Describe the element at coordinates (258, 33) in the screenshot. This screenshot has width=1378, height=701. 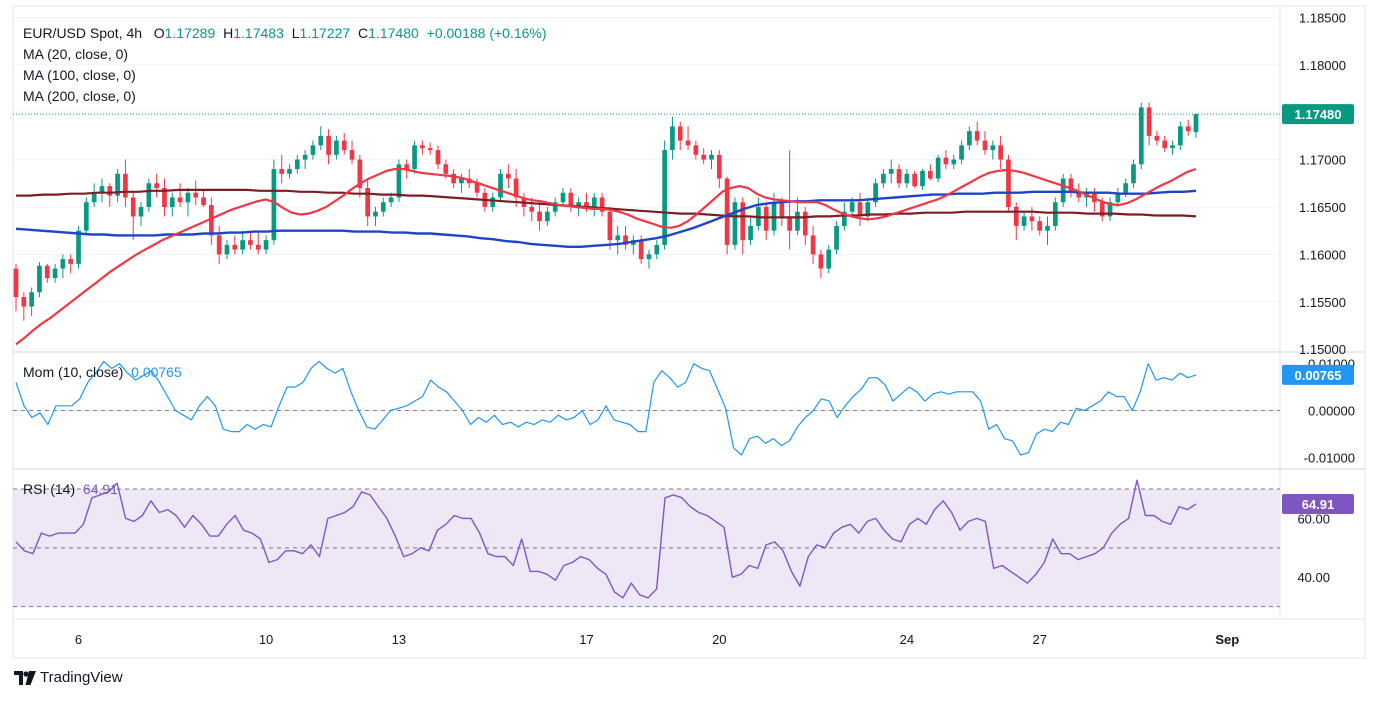
I see `high-value: 1.17483` at that location.